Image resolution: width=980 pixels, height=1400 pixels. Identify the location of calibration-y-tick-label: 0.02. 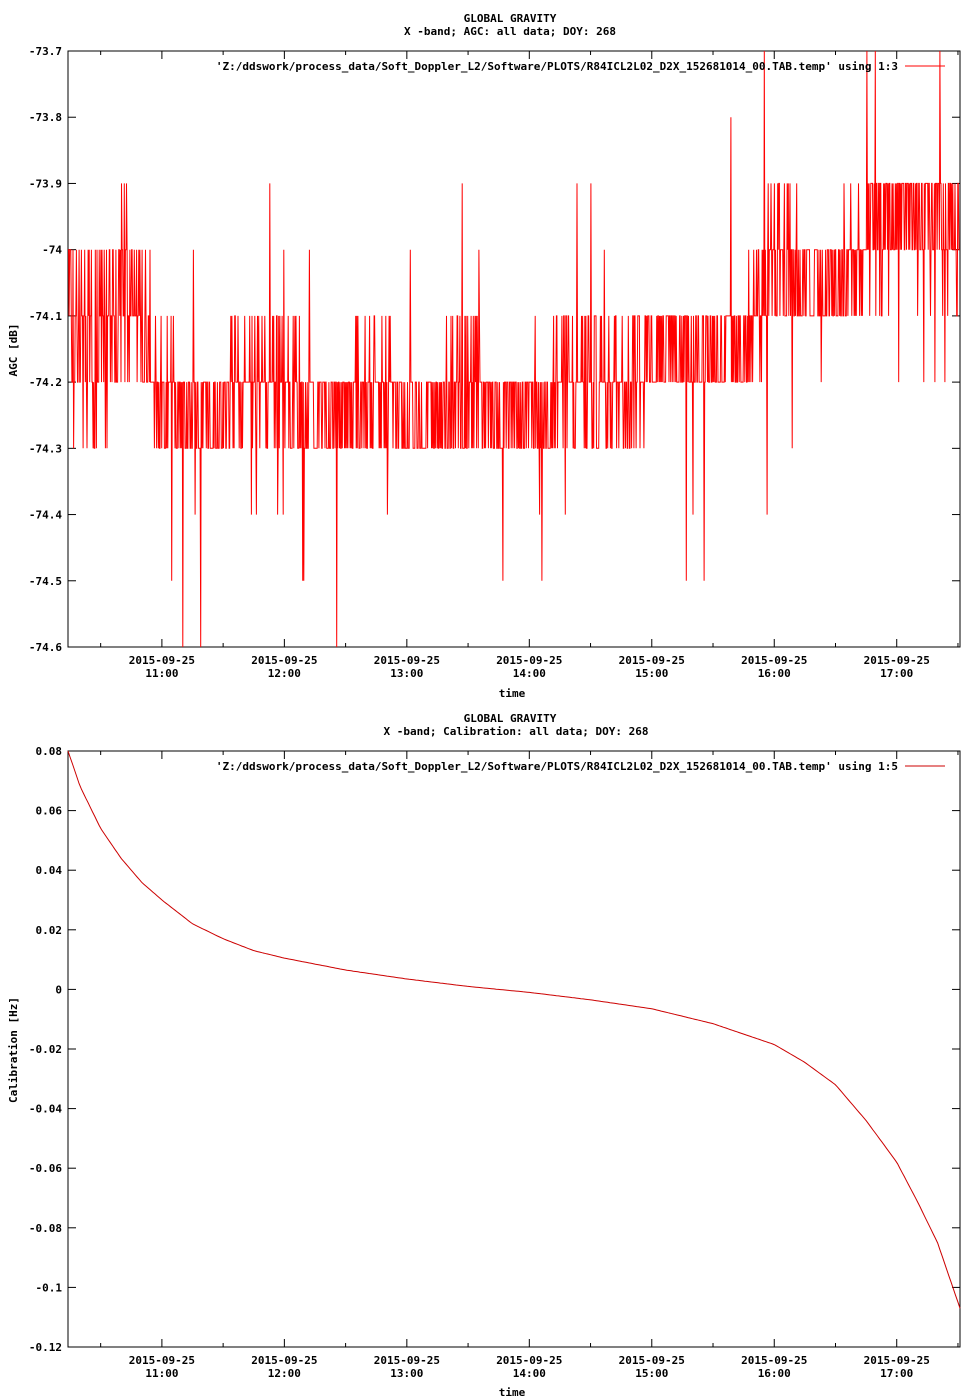
(49, 930).